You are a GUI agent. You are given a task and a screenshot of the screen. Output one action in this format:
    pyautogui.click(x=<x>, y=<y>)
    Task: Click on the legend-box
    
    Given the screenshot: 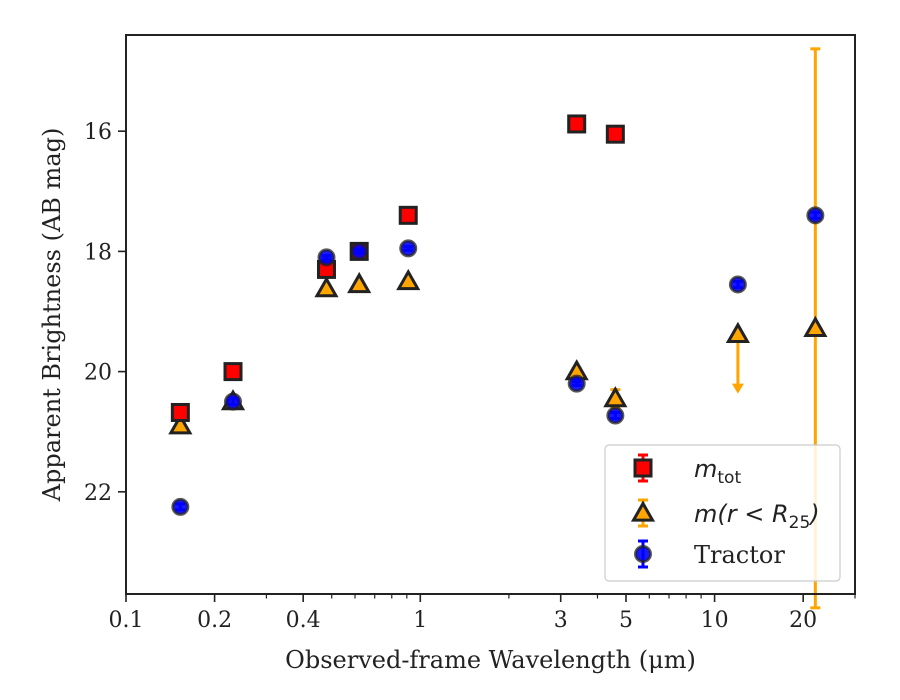 What is the action you would take?
    pyautogui.click(x=722, y=513)
    